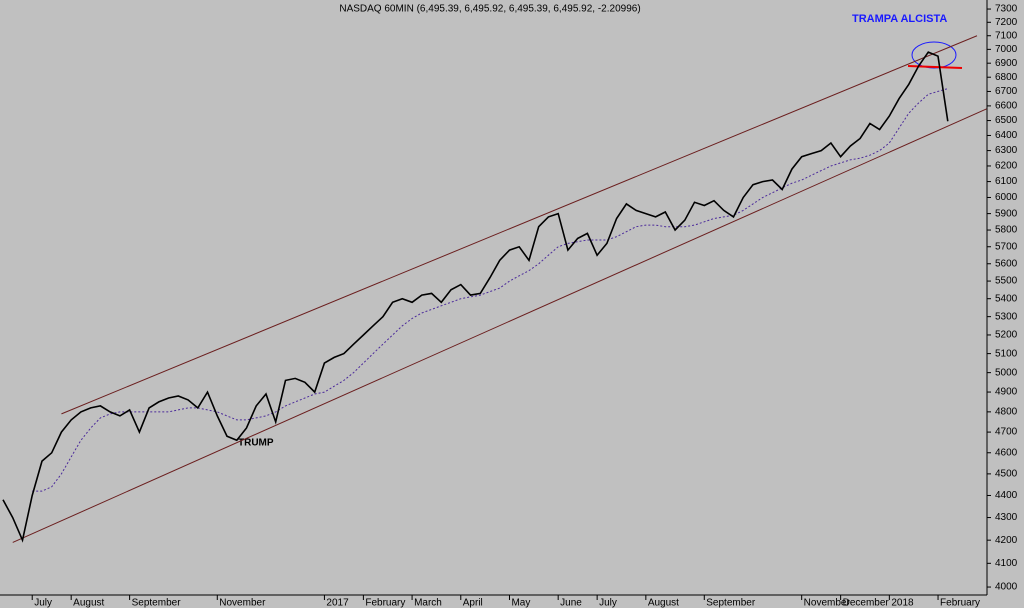  What do you see at coordinates (1006, 150) in the screenshot?
I see `y-tick-label: 6300` at bounding box center [1006, 150].